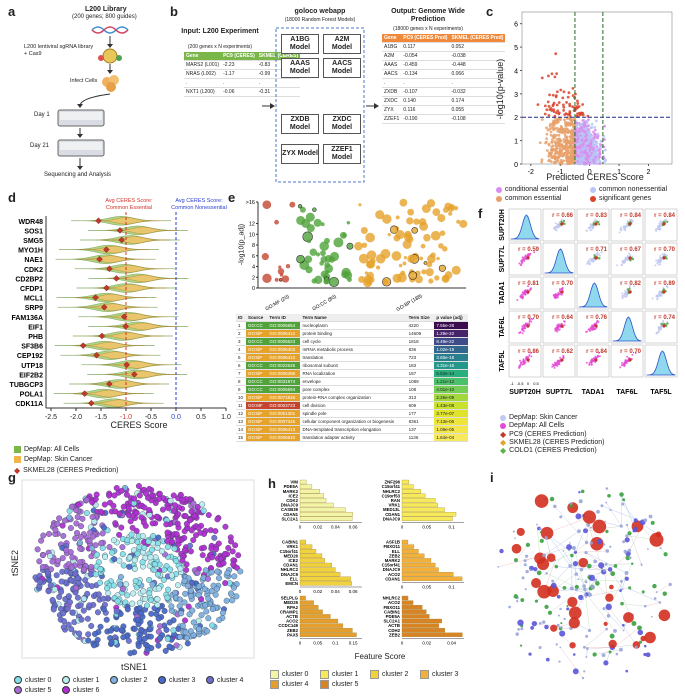 The width and height of the screenshot is (685, 697). I want to click on x-tick-label: -2, so click(531, 172).